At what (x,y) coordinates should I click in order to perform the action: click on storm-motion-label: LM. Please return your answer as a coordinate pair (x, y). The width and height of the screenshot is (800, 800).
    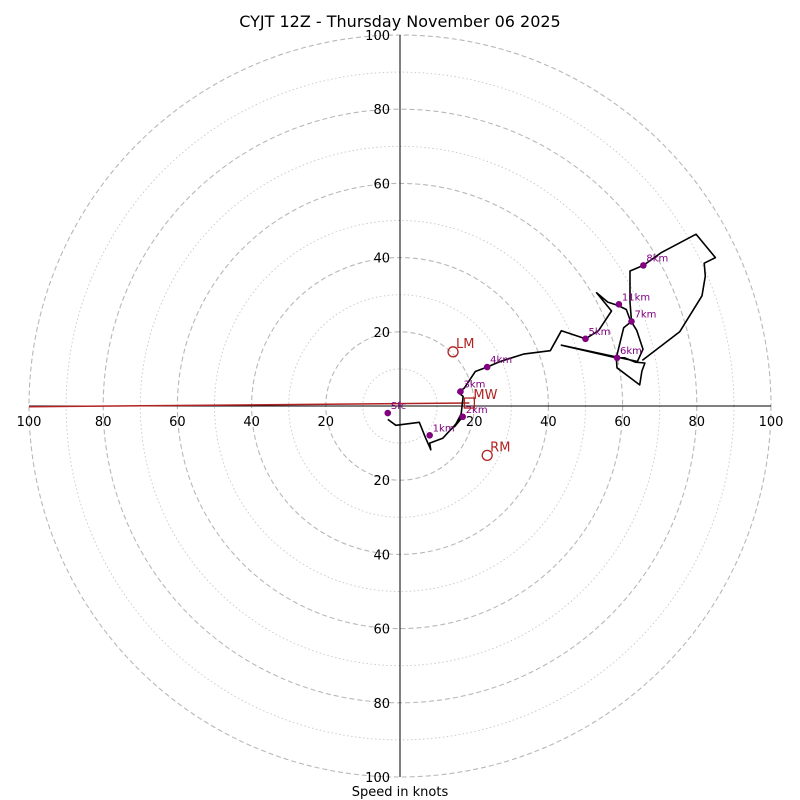
    Looking at the image, I should click on (465, 344).